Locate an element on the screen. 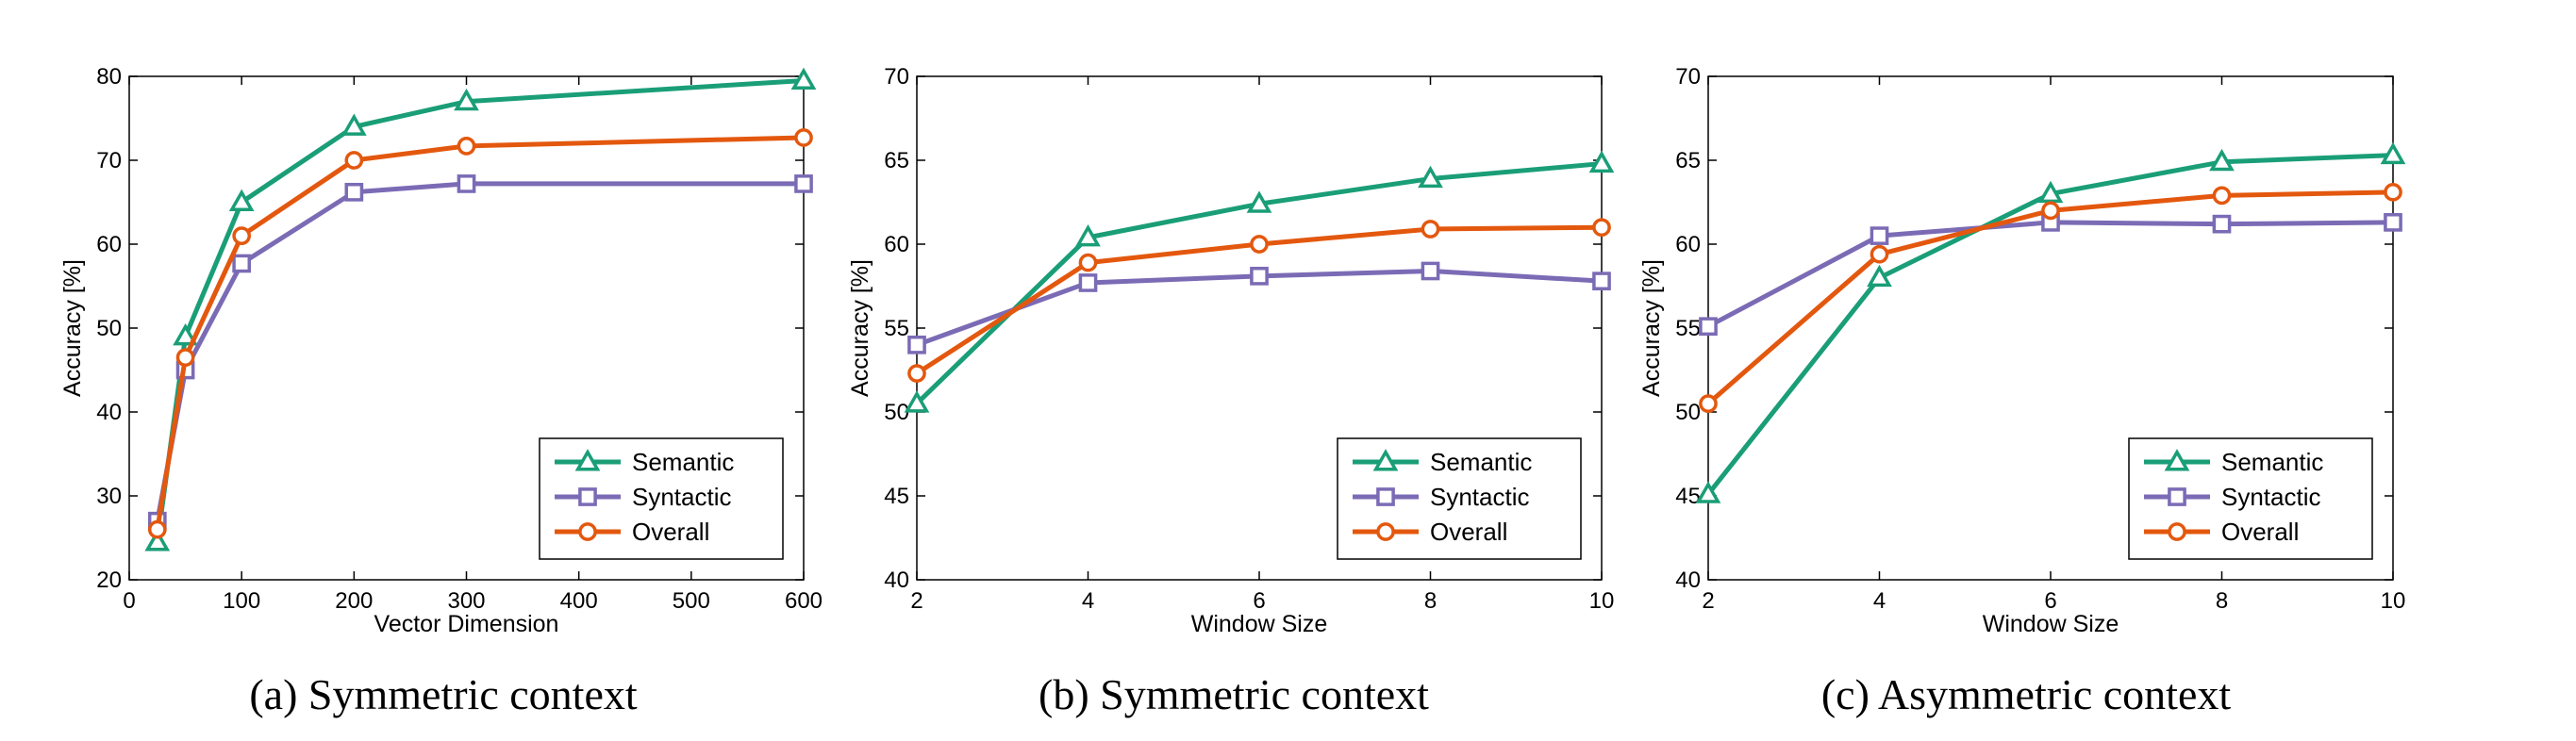  series-semantic is located at coordinates (2051, 322).